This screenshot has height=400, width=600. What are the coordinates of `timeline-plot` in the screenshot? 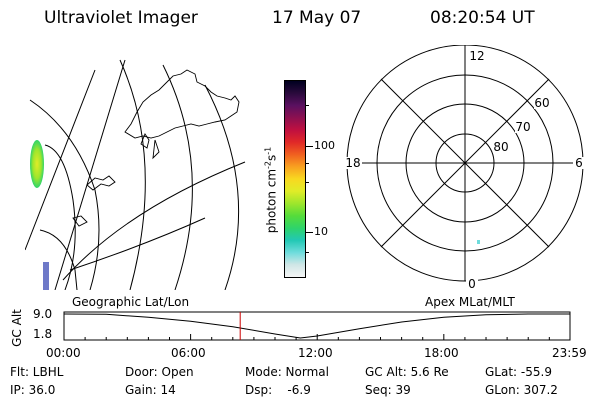 It's located at (317, 326).